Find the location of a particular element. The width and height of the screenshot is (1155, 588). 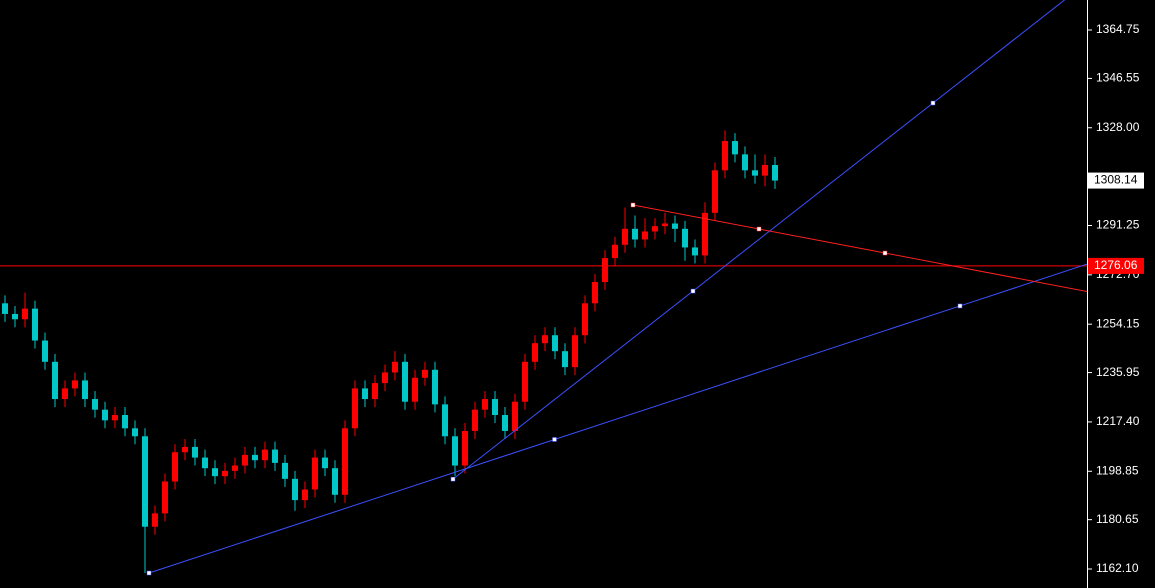

level-price-label: 1276.06 is located at coordinates (1116, 265).